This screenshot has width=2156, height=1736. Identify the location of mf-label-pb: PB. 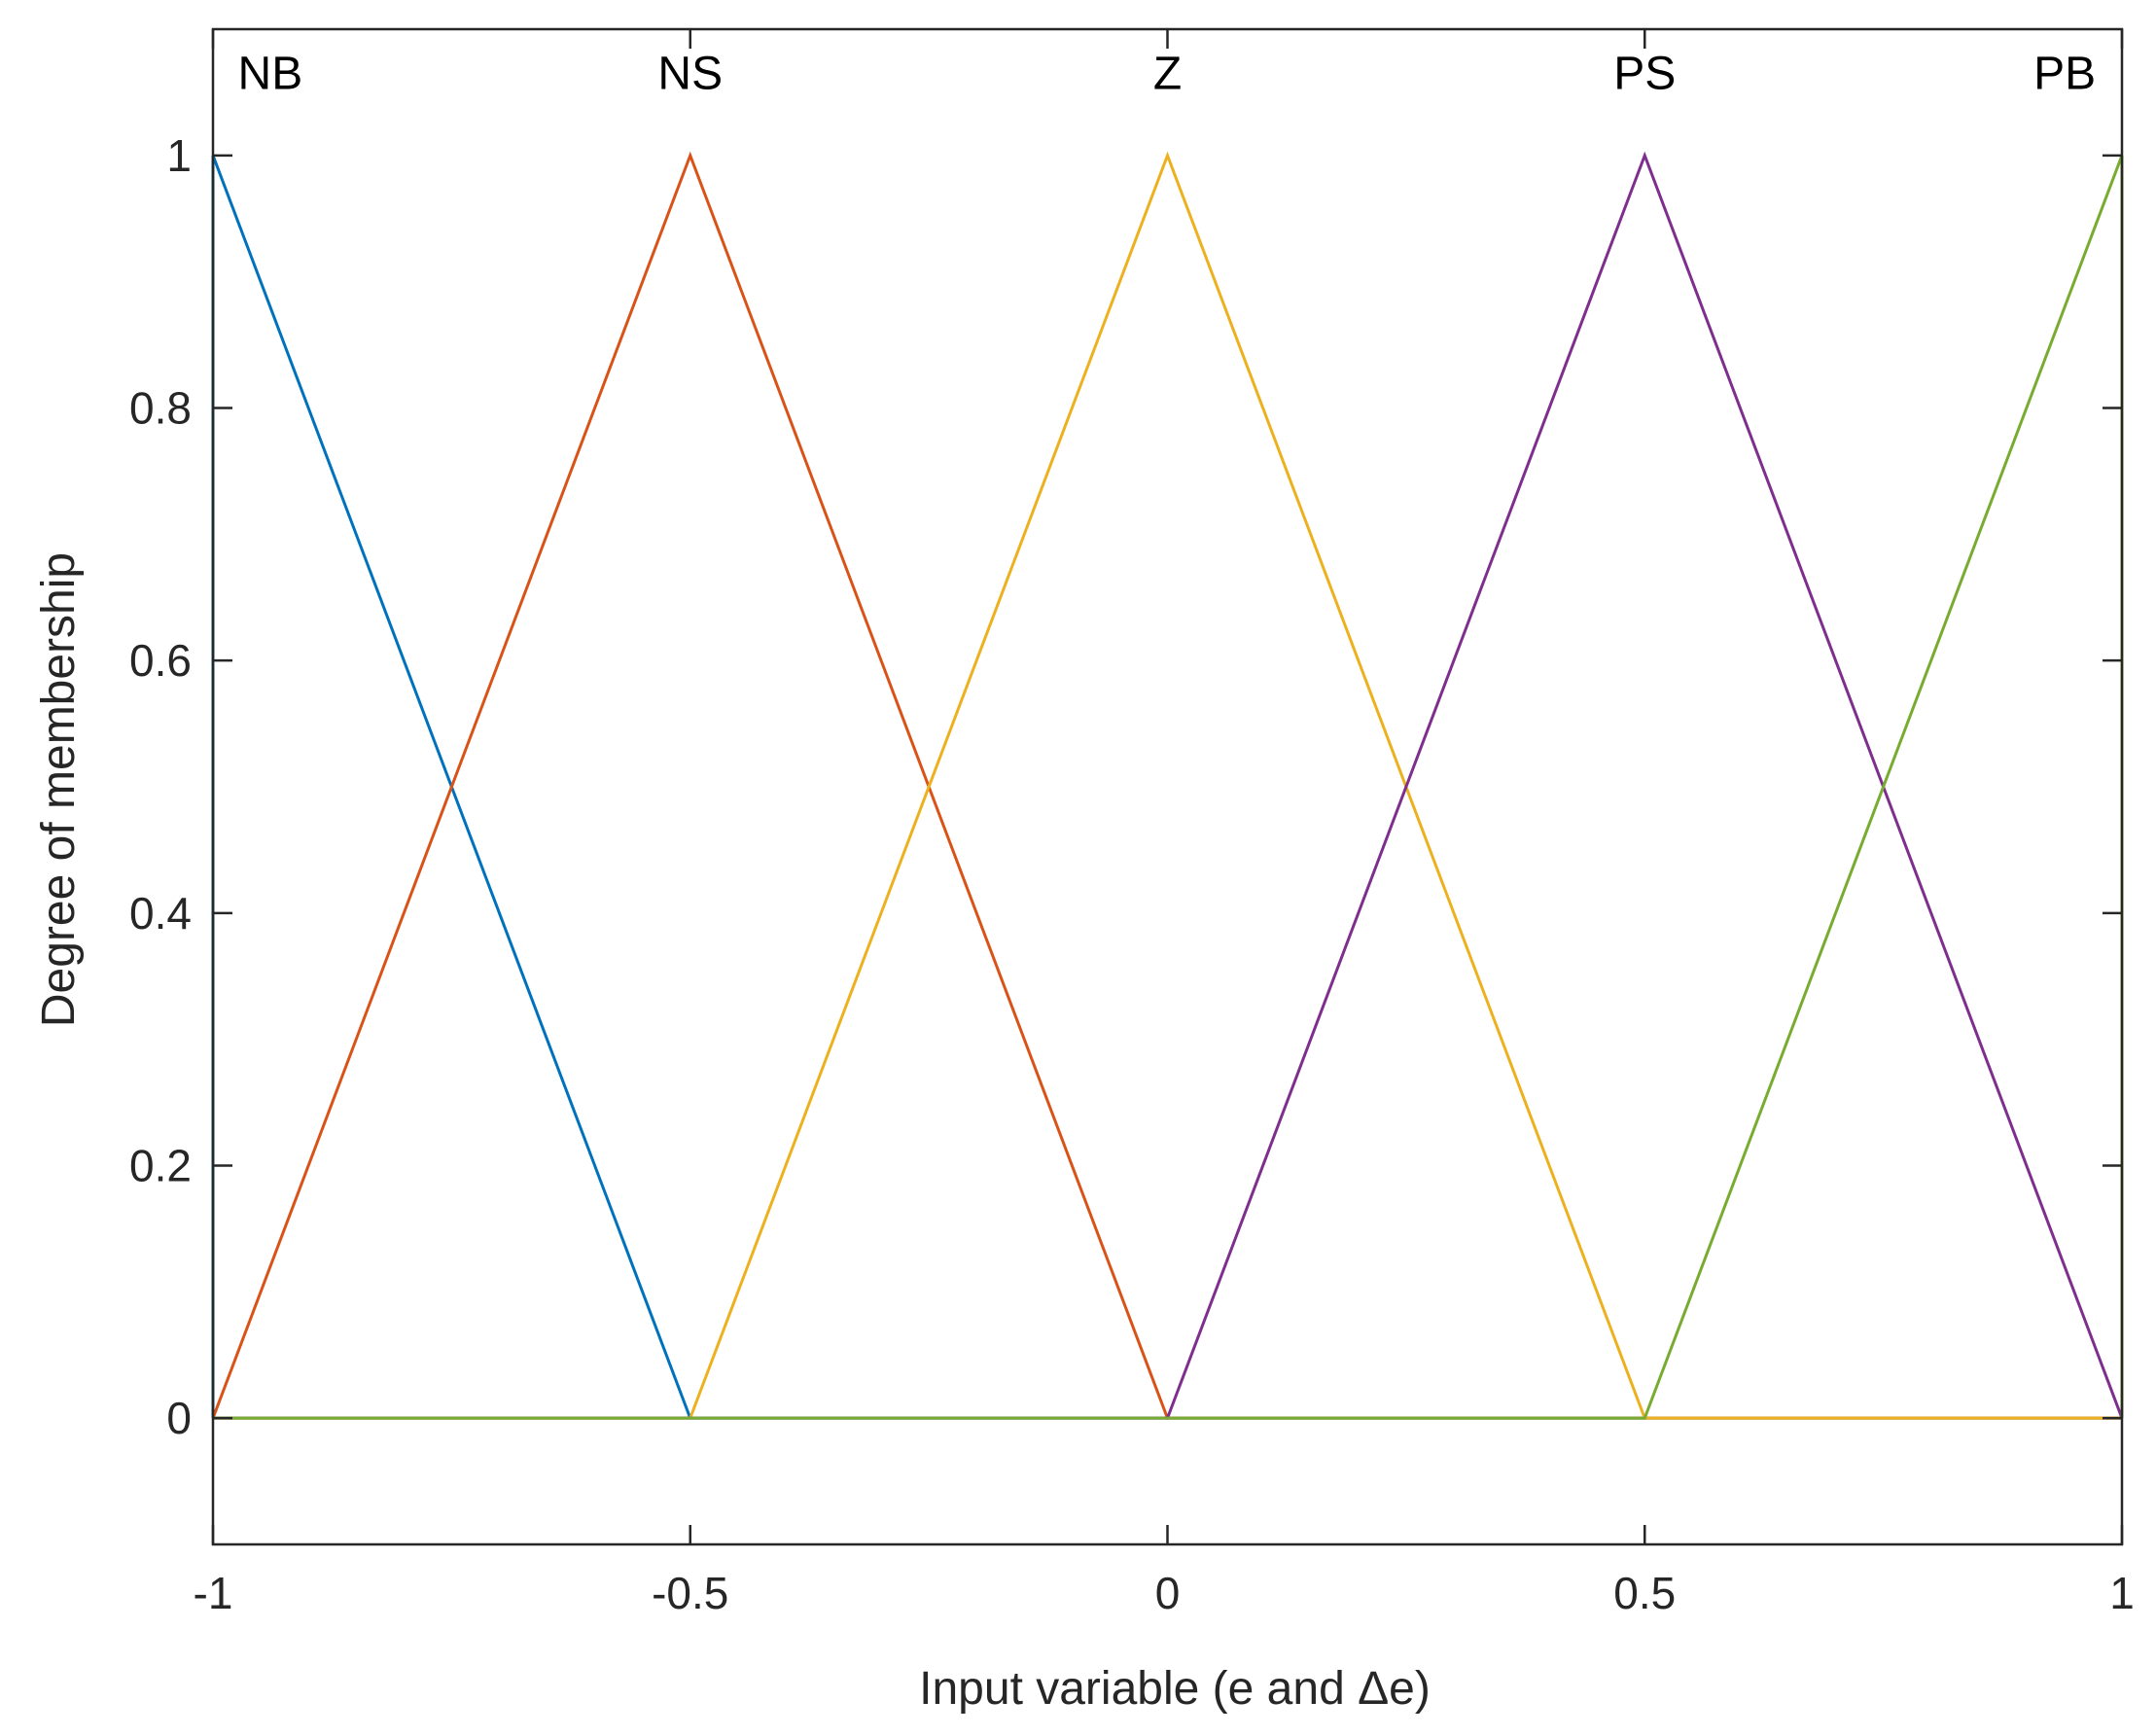
(2064, 73).